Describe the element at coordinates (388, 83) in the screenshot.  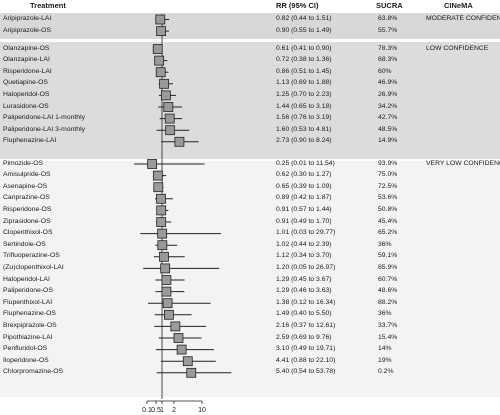
I see `sucra-value: 46.9%` at that location.